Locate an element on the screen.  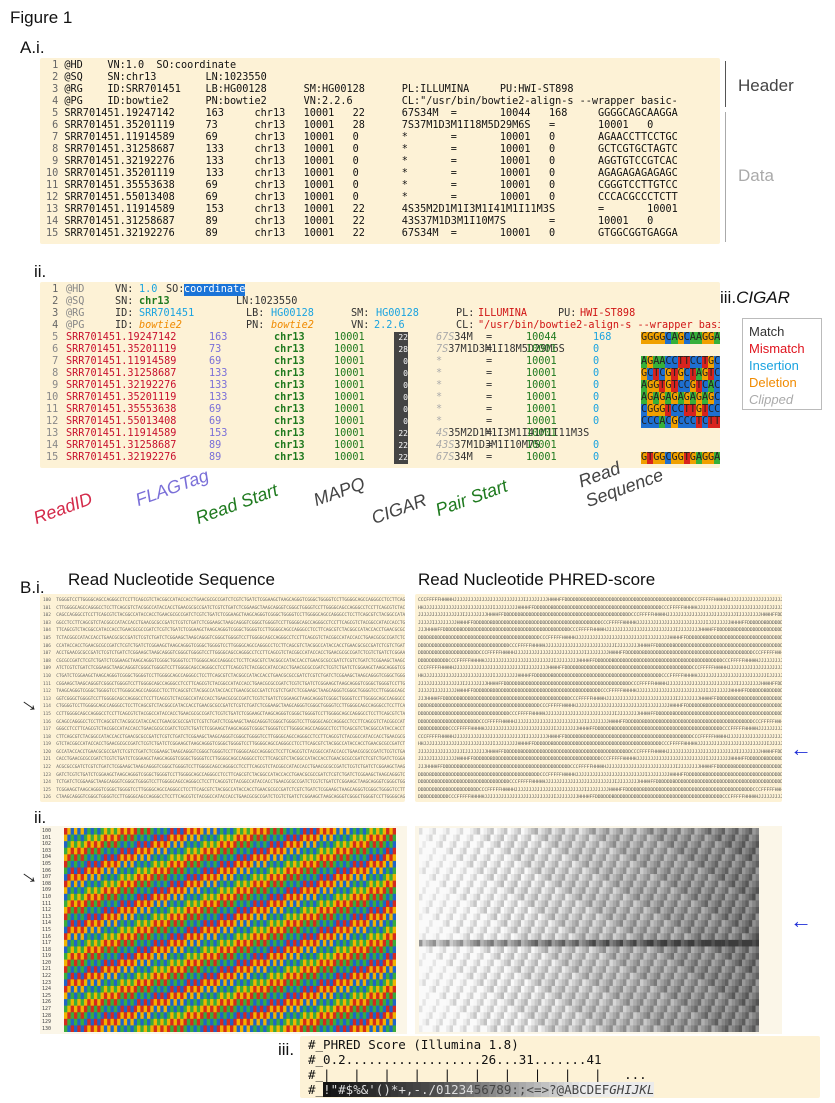
line-number: 5 is located at coordinates (55, 113).